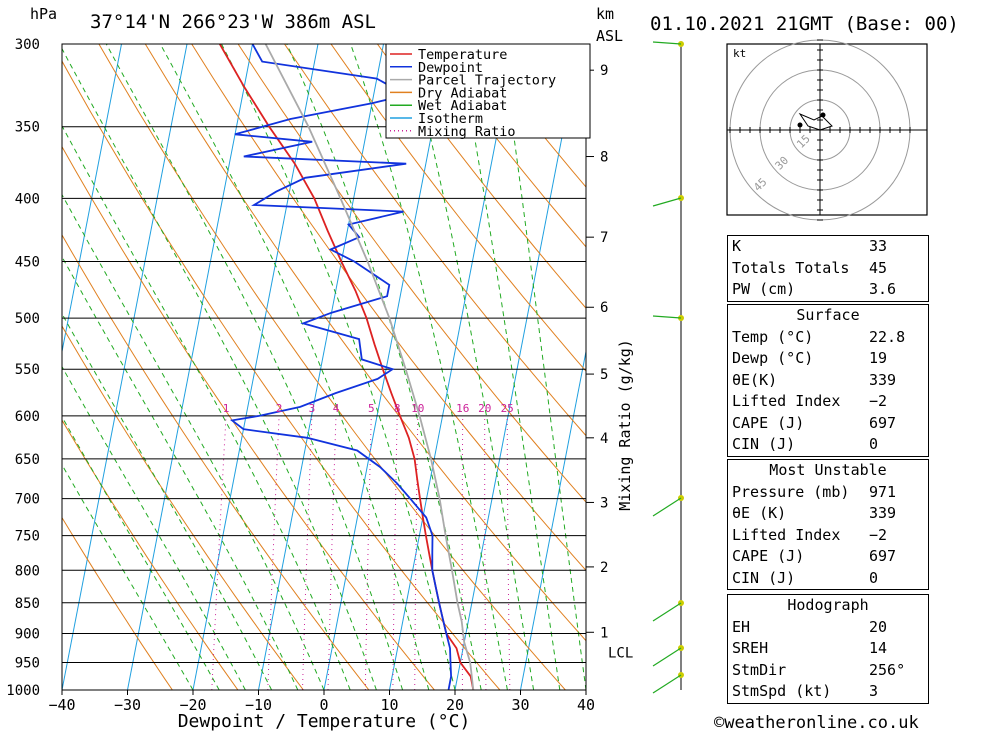 The height and width of the screenshot is (733, 1000). What do you see at coordinates (27, 663) in the screenshot?
I see `pressure-tick-label: 950` at bounding box center [27, 663].